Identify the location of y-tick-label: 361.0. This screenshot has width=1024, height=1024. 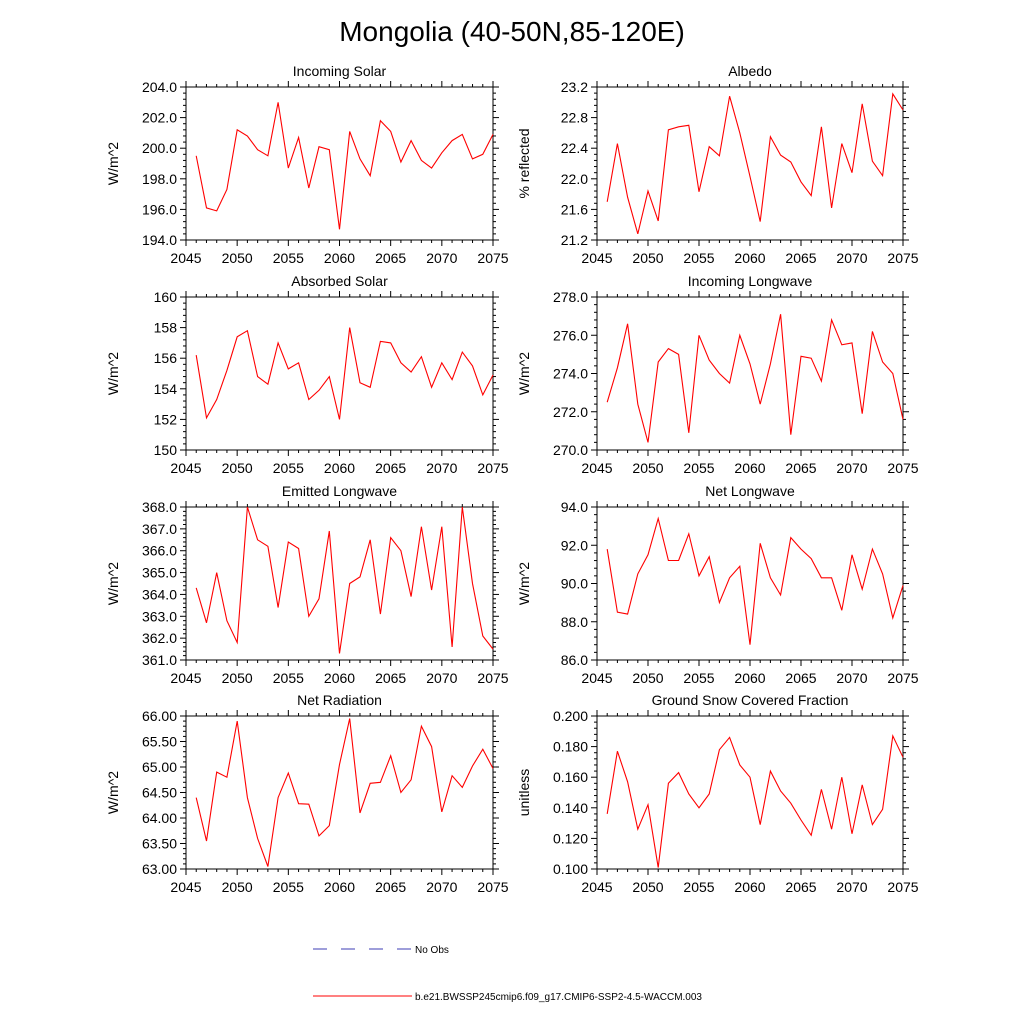
(159, 660).